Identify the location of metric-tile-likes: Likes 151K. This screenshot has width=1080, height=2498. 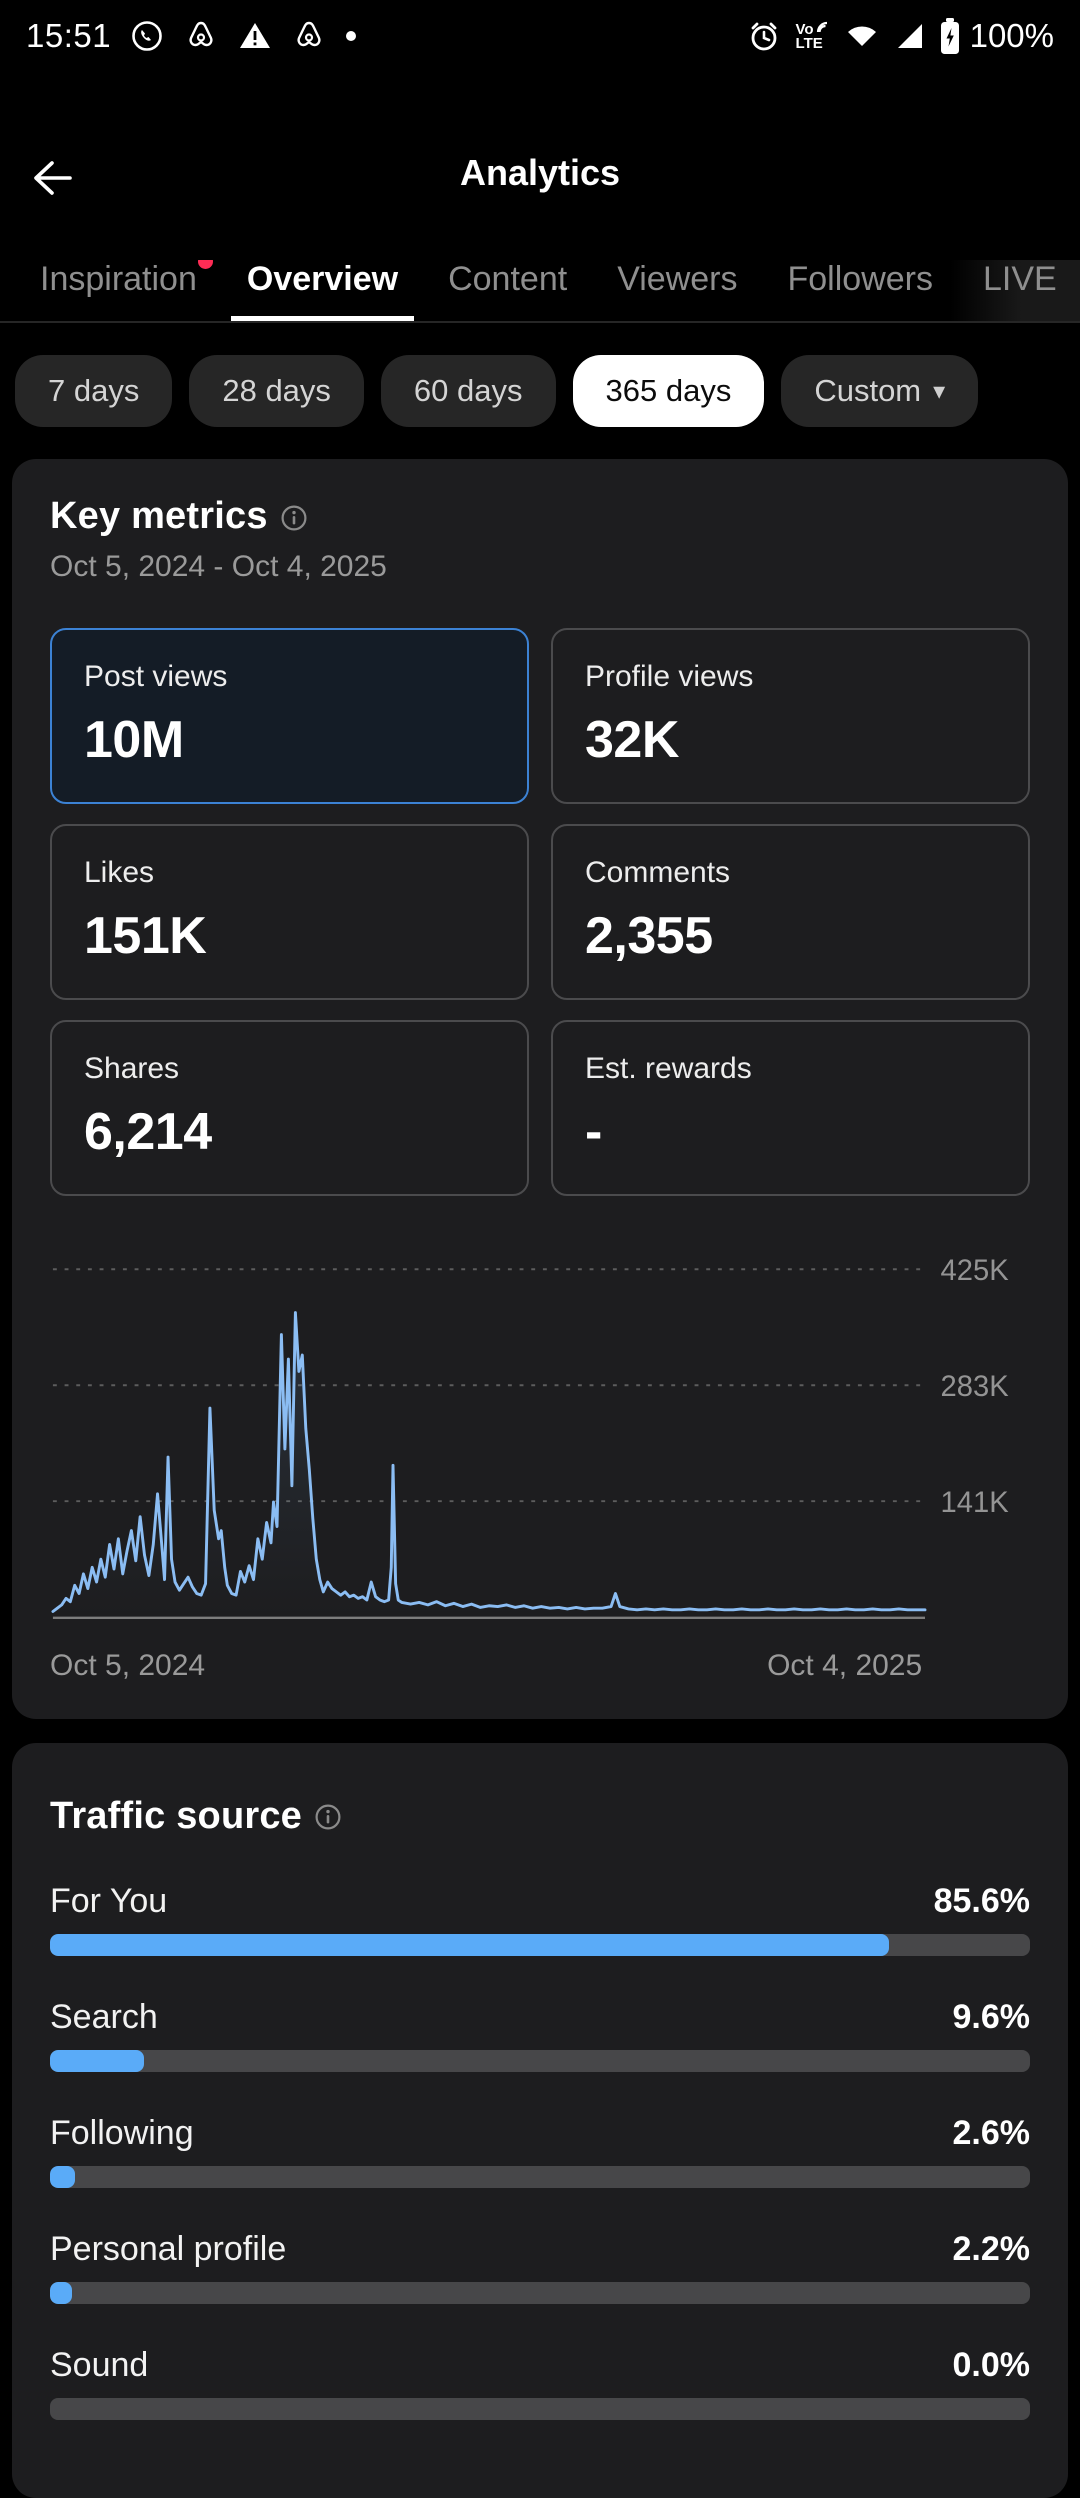
(289, 912).